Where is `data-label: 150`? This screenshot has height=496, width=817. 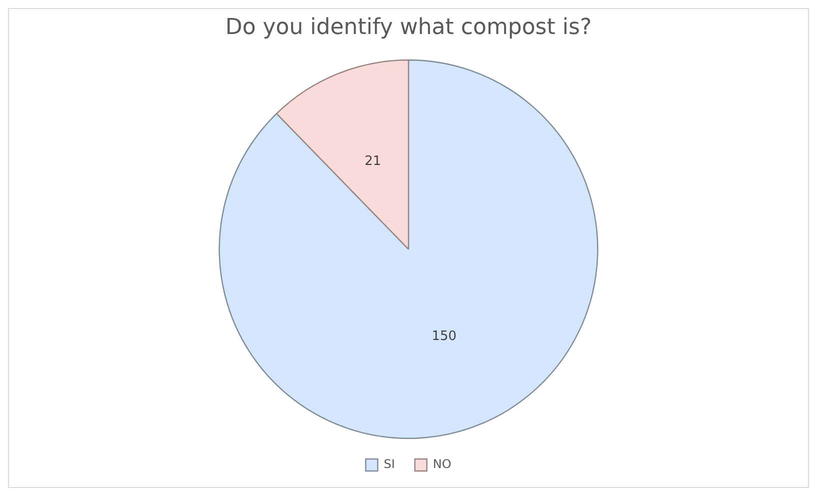
data-label: 150 is located at coordinates (444, 336).